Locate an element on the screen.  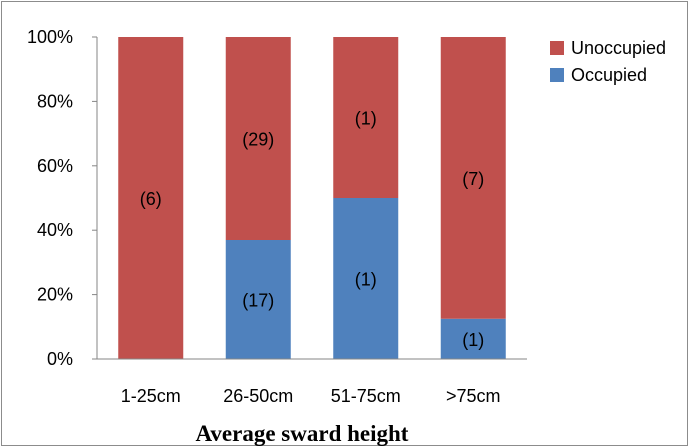
y-axis: 0% 20% 40% 60% 80% 100% is located at coordinates (62, 198).